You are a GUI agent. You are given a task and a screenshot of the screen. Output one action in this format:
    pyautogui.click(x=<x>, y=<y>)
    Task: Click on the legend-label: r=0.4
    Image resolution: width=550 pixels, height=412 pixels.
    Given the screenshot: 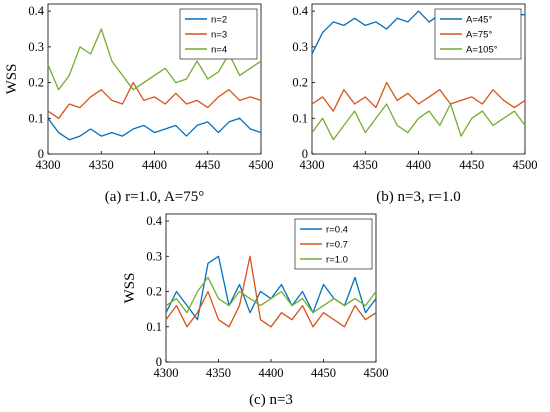 What is the action you would take?
    pyautogui.click(x=337, y=230)
    